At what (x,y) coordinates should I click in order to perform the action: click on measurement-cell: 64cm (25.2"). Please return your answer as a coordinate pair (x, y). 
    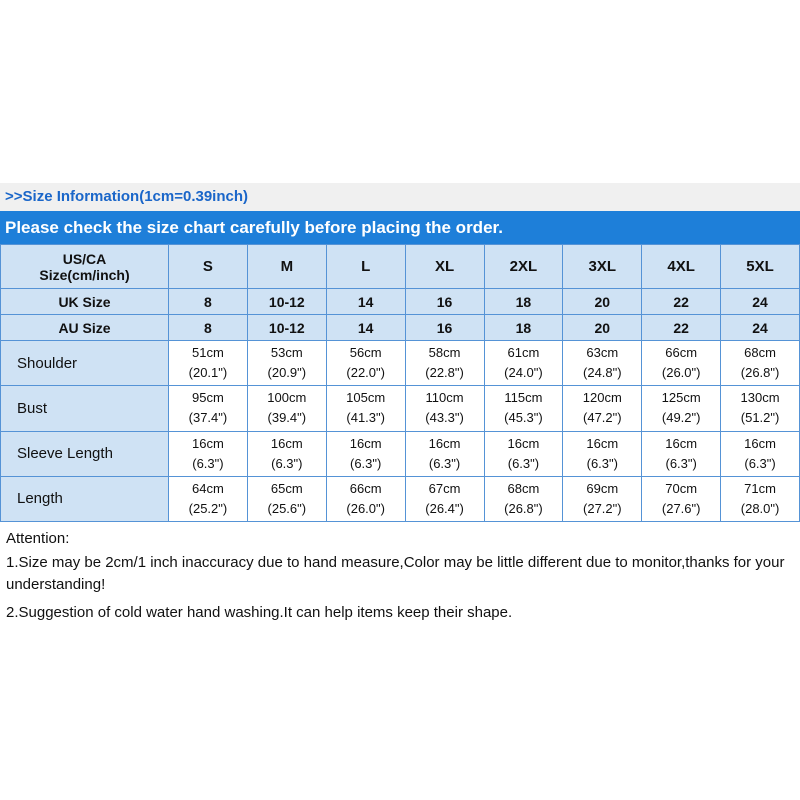
    Looking at the image, I should click on (208, 499).